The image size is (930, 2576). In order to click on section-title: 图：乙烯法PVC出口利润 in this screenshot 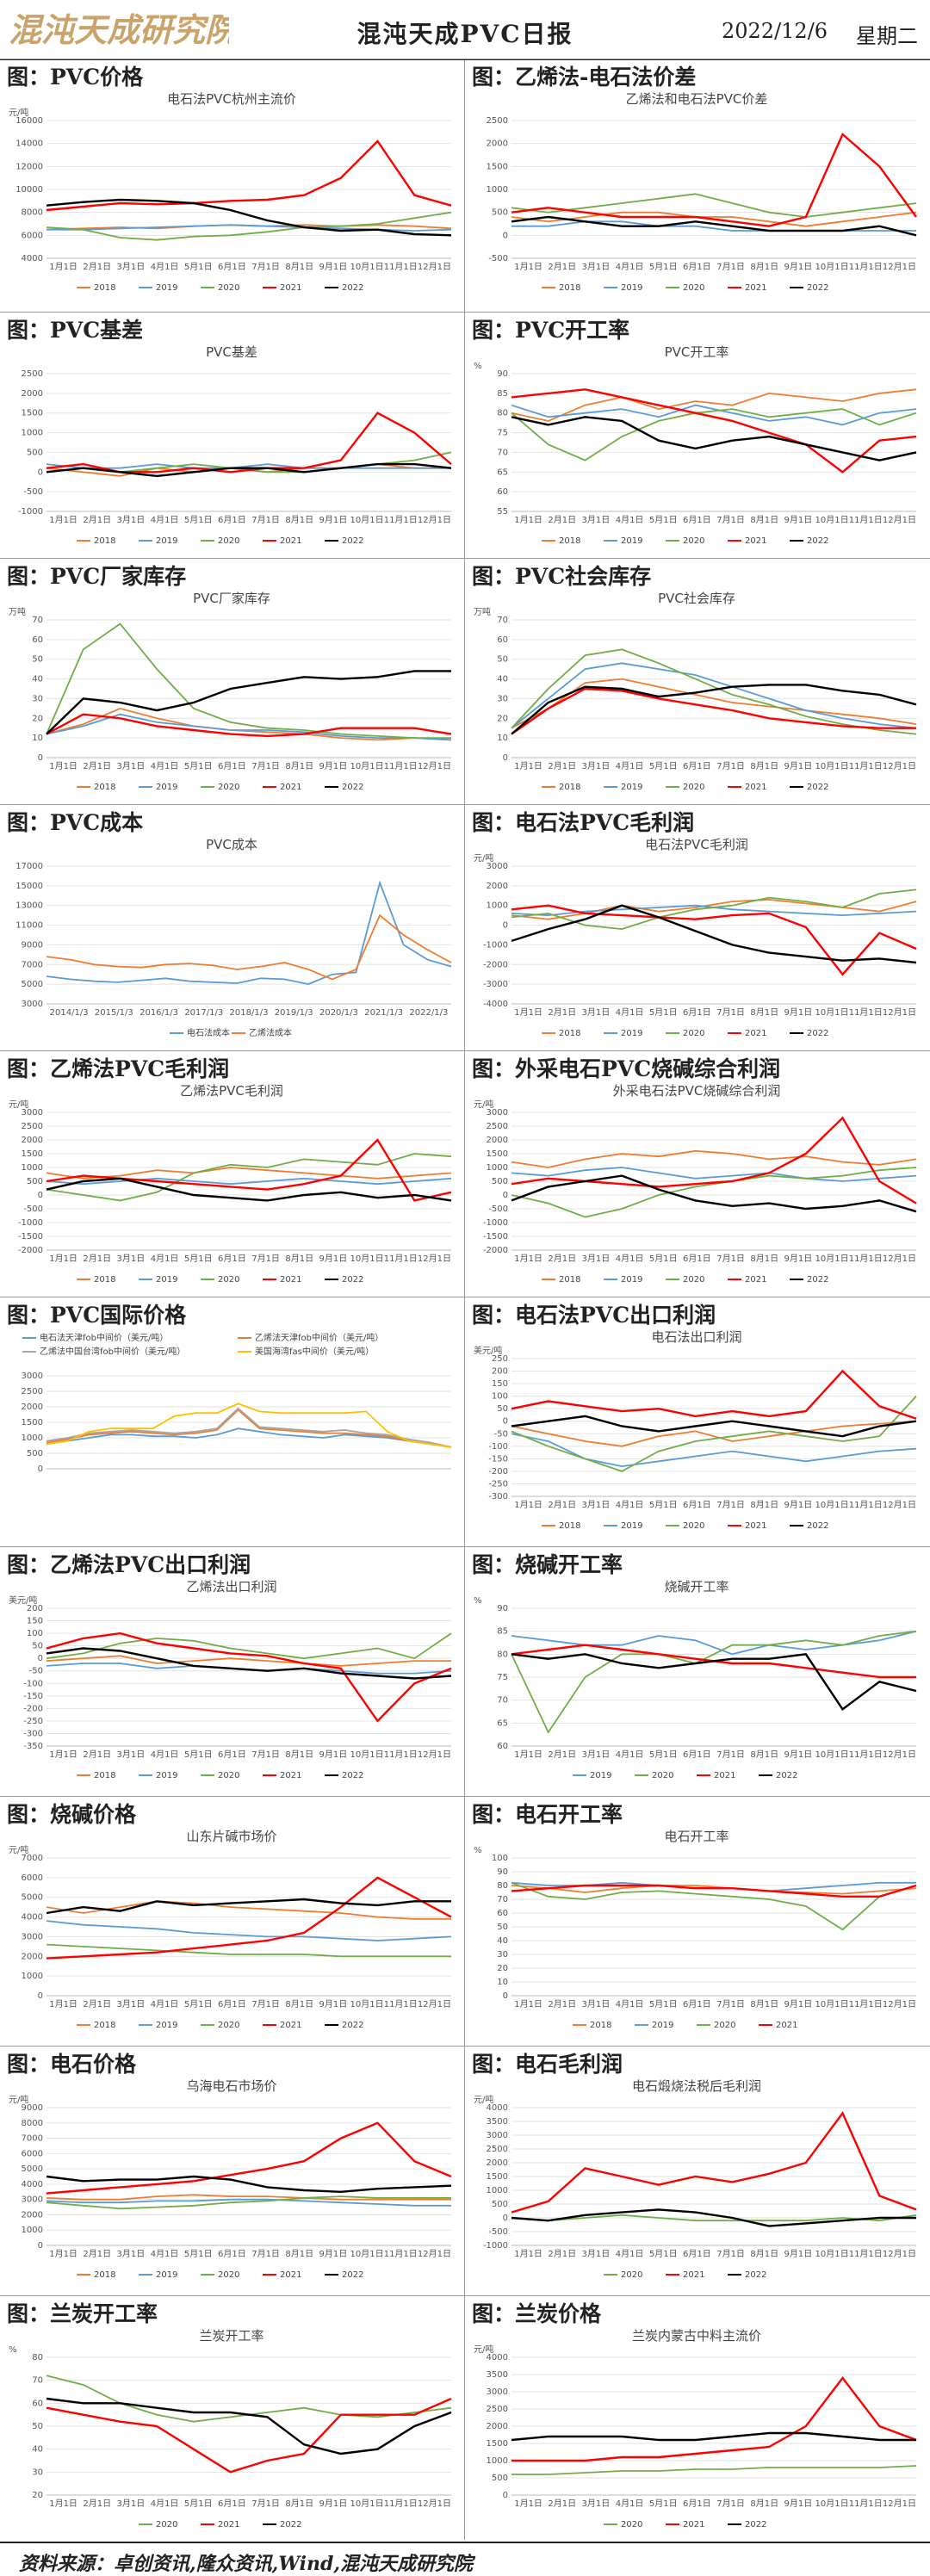, I will do `click(129, 1564)`.